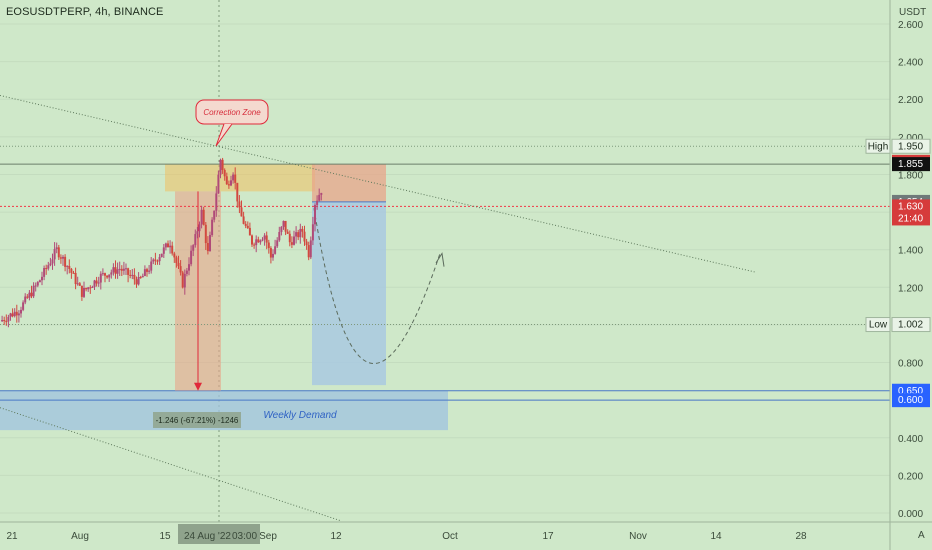  I want to click on x-tick-label: 14, so click(716, 536).